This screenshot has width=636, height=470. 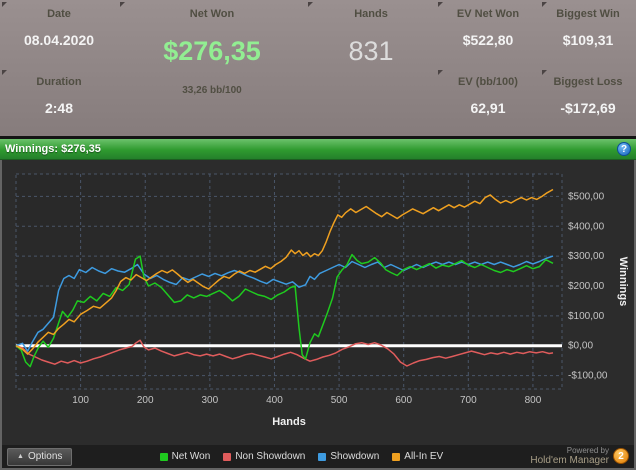 I want to click on ev-net-won-value: $522,80, so click(x=488, y=40).